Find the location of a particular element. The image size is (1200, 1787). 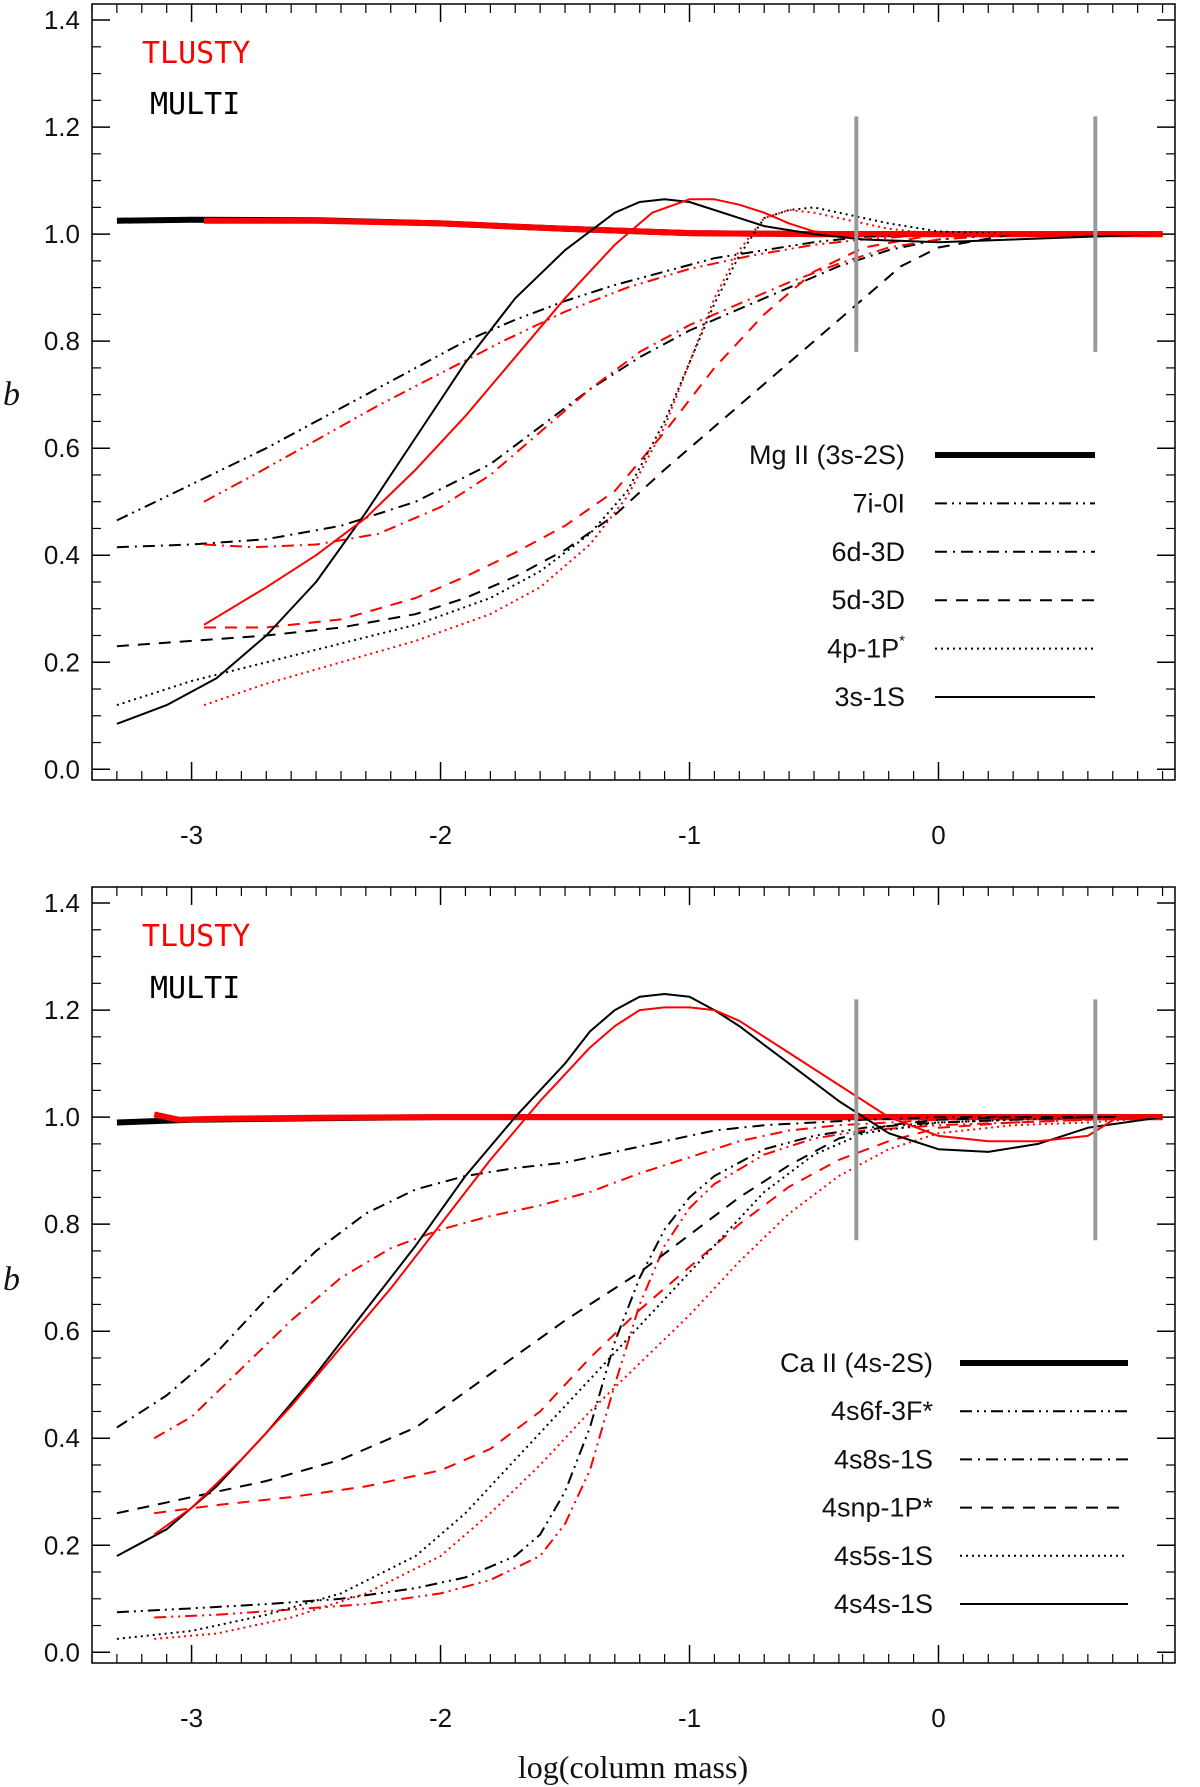

series-ca-ii-4s-2s--tlusty is located at coordinates (658, 1117).